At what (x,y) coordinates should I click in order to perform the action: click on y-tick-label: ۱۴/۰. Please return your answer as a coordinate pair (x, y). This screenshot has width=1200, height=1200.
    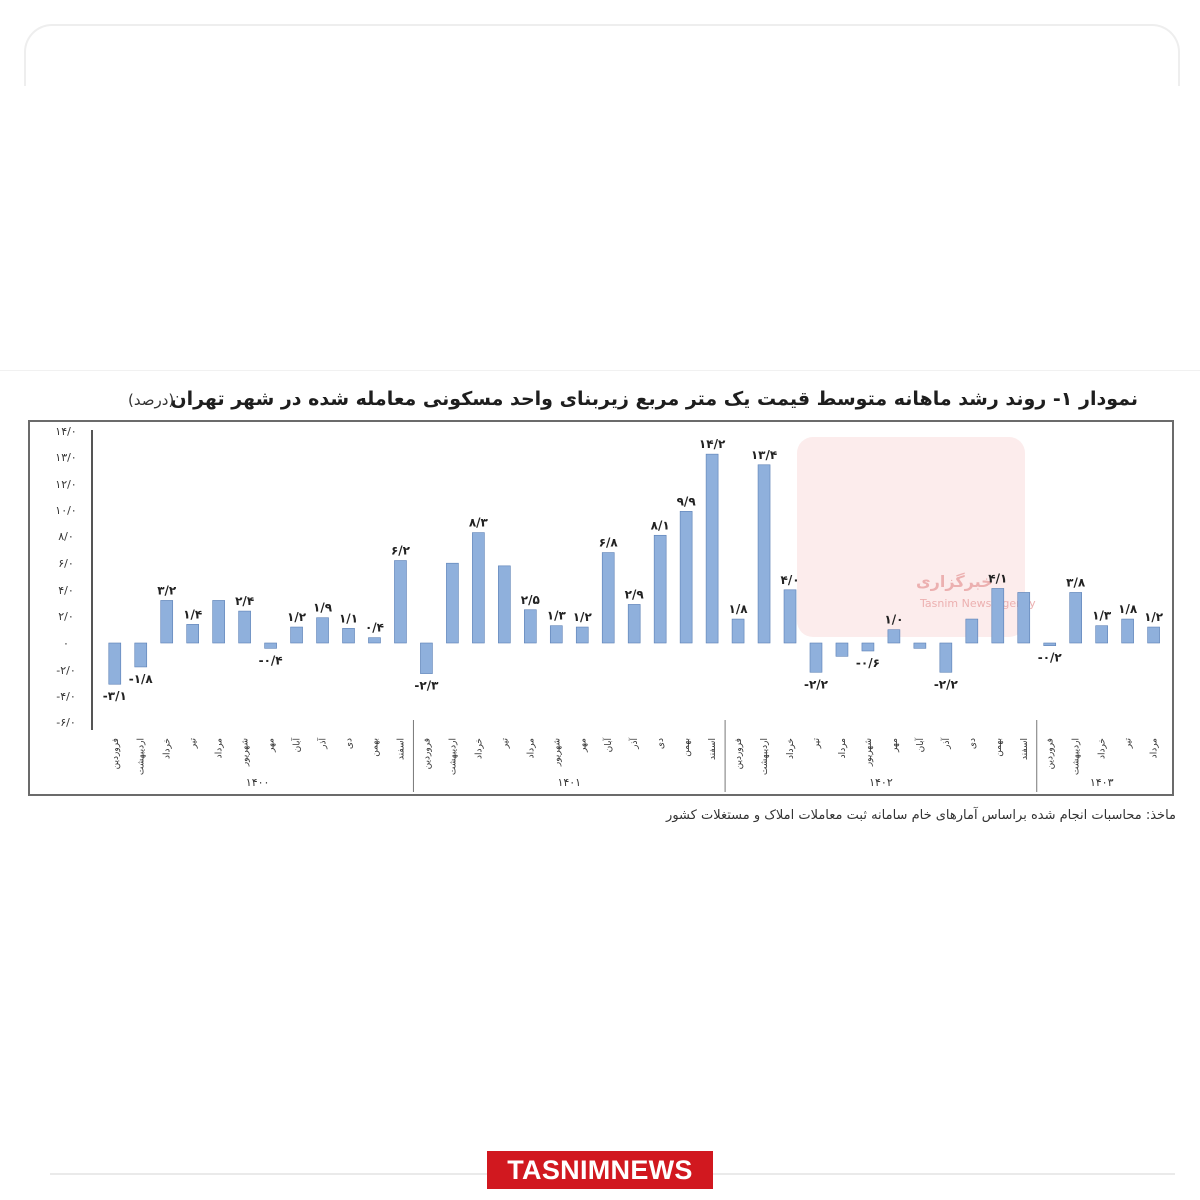
    Looking at the image, I should click on (65, 431).